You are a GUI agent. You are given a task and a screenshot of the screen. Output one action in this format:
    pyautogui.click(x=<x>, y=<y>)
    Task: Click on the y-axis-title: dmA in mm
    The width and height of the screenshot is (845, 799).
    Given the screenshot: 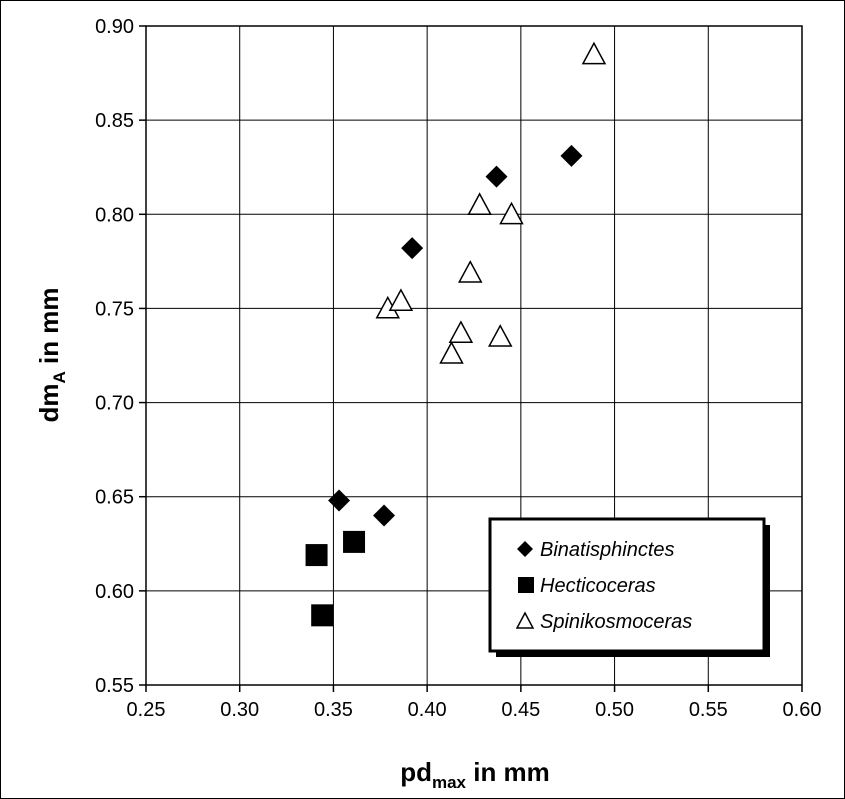 What is the action you would take?
    pyautogui.click(x=51, y=354)
    